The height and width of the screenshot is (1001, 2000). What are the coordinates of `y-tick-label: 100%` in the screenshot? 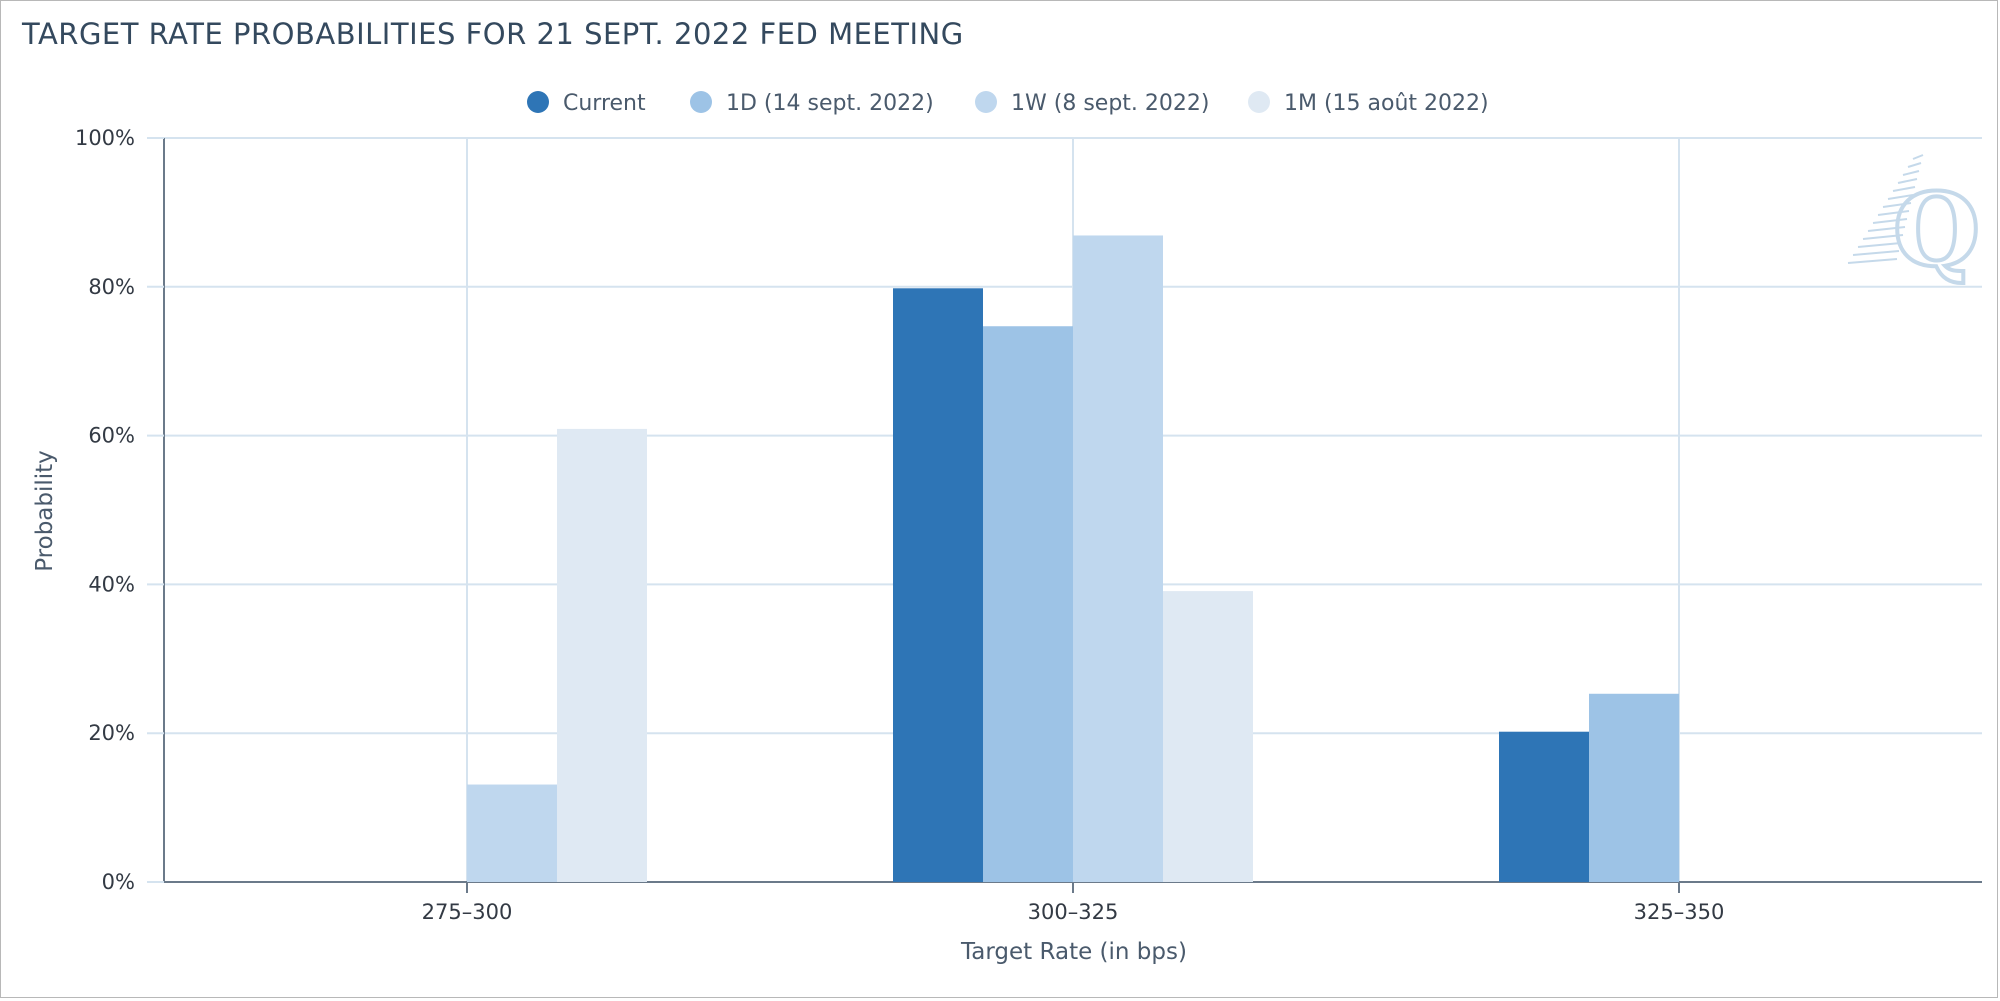 It's located at (105, 138).